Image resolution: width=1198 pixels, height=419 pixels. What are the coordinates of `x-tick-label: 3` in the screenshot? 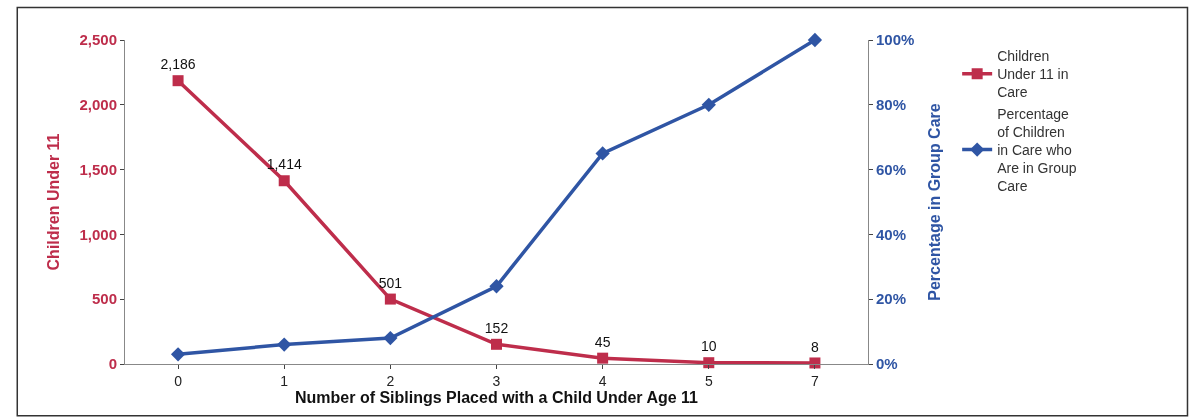 It's located at (496, 380).